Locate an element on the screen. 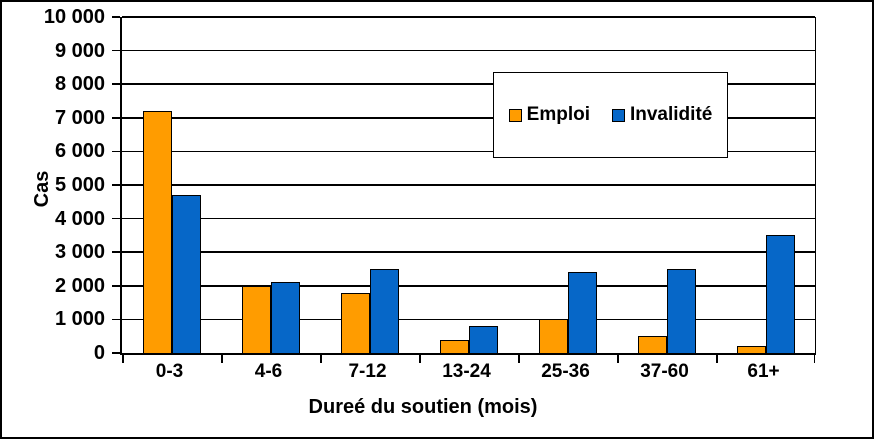 The image size is (874, 439). bar-invalidité-0-3 is located at coordinates (186, 274).